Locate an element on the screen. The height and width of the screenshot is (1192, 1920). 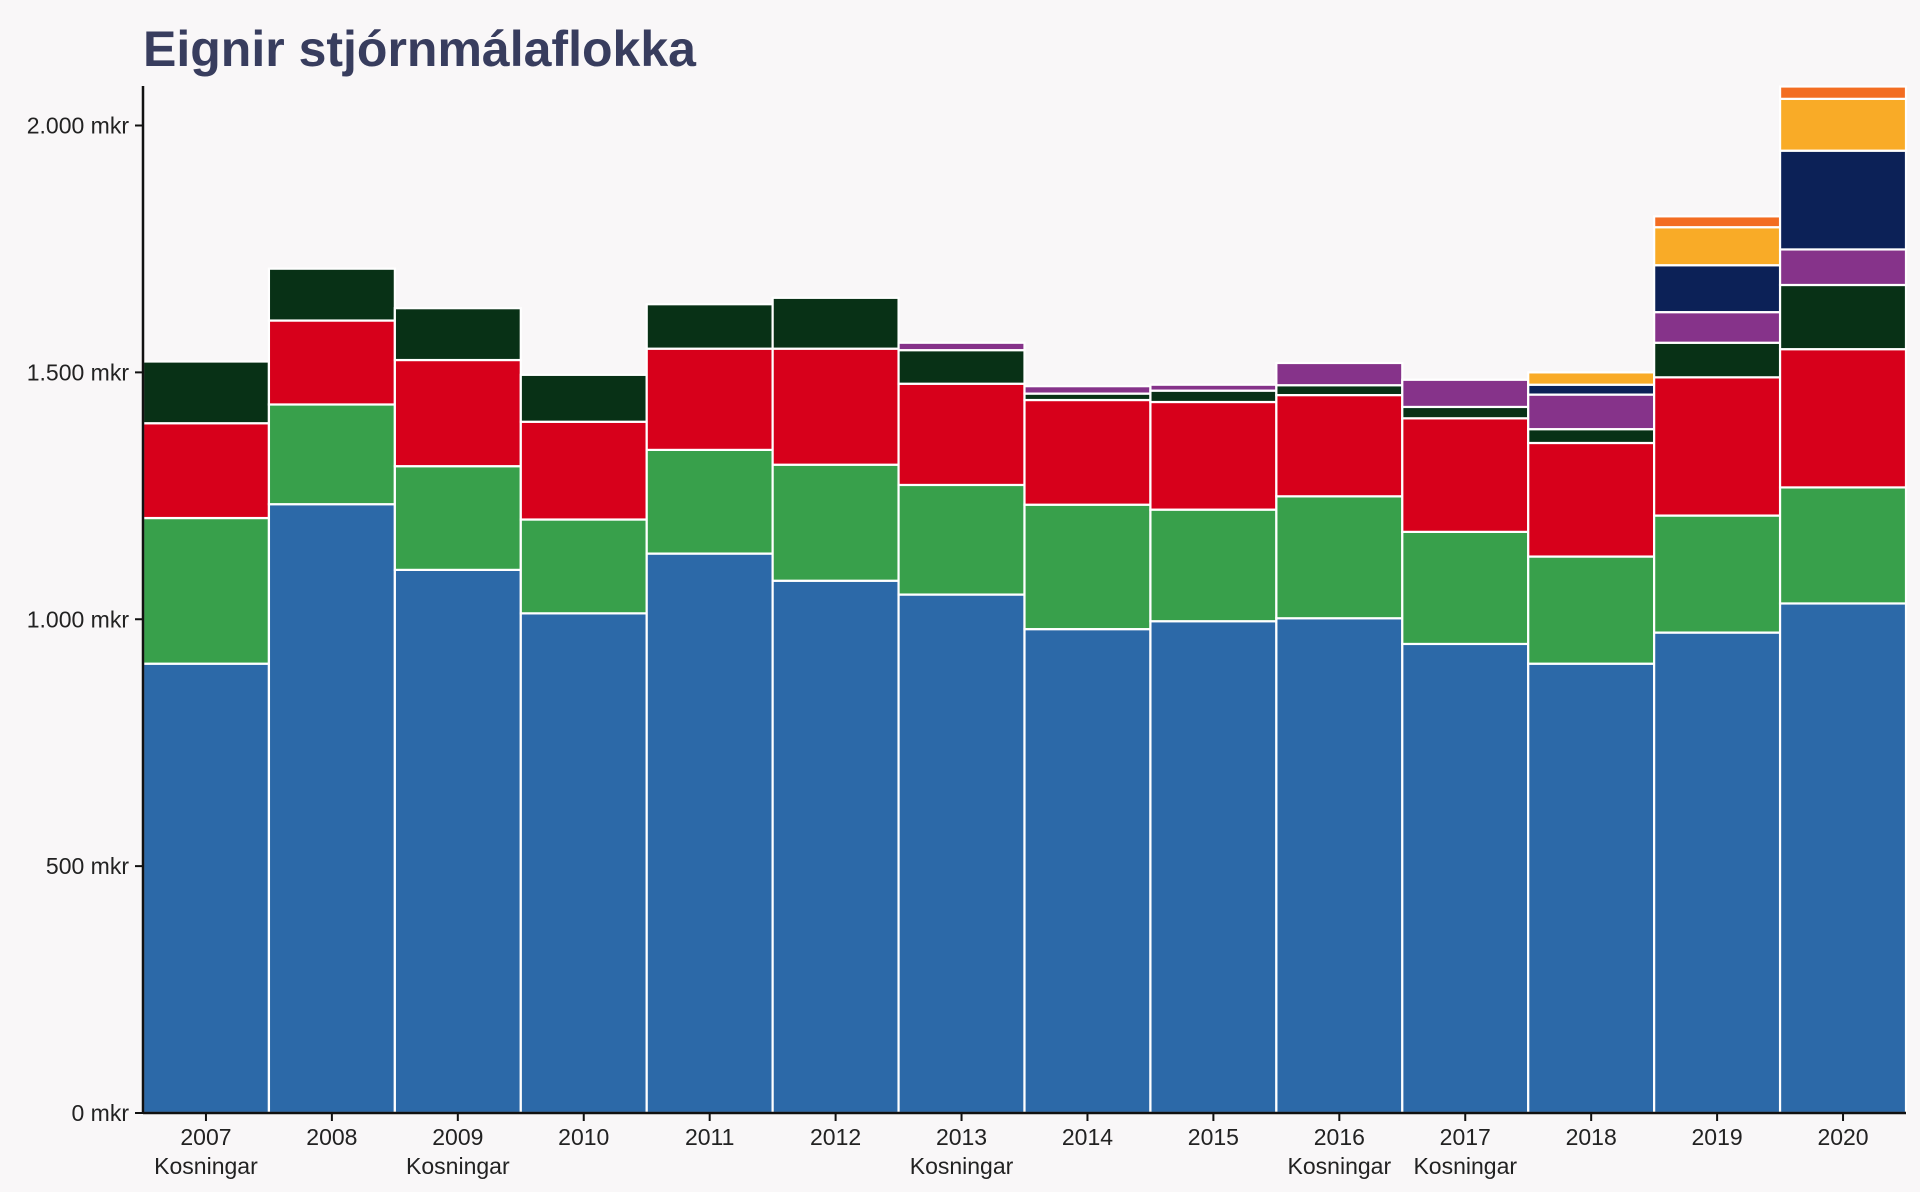
bar-segment-2011-s1 is located at coordinates (709, 833).